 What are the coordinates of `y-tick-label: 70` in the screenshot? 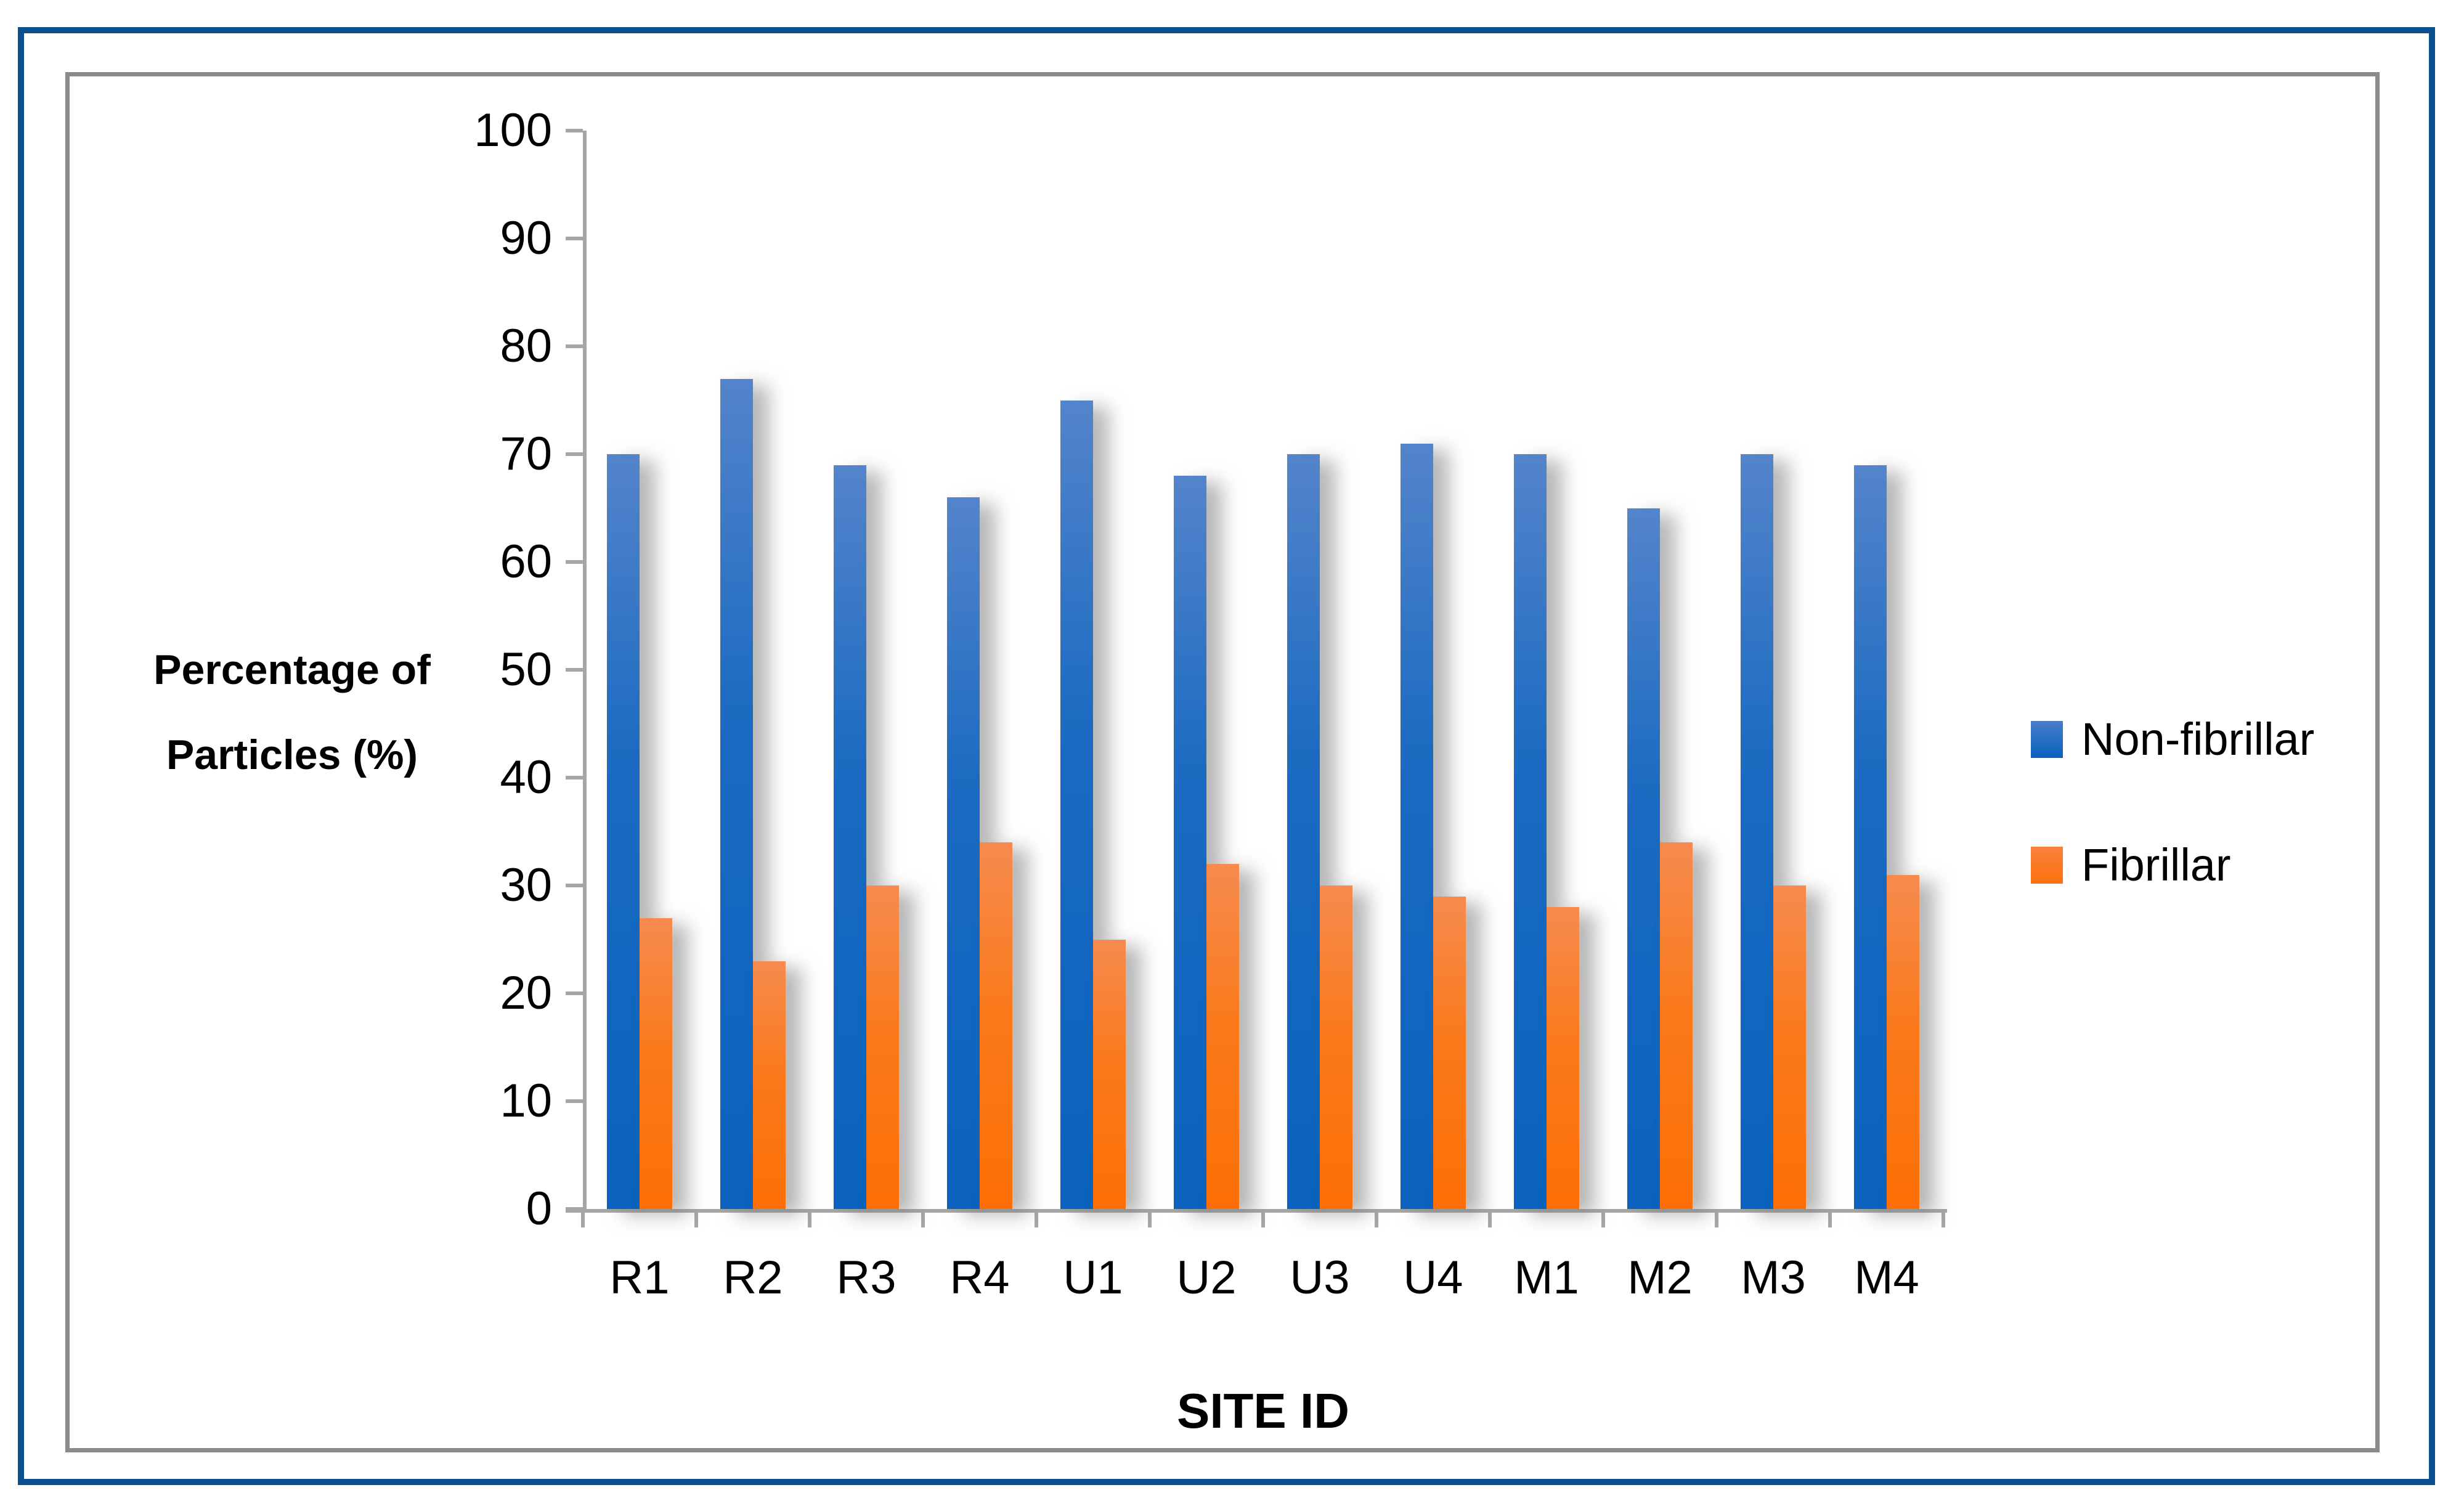 It's located at (526, 454).